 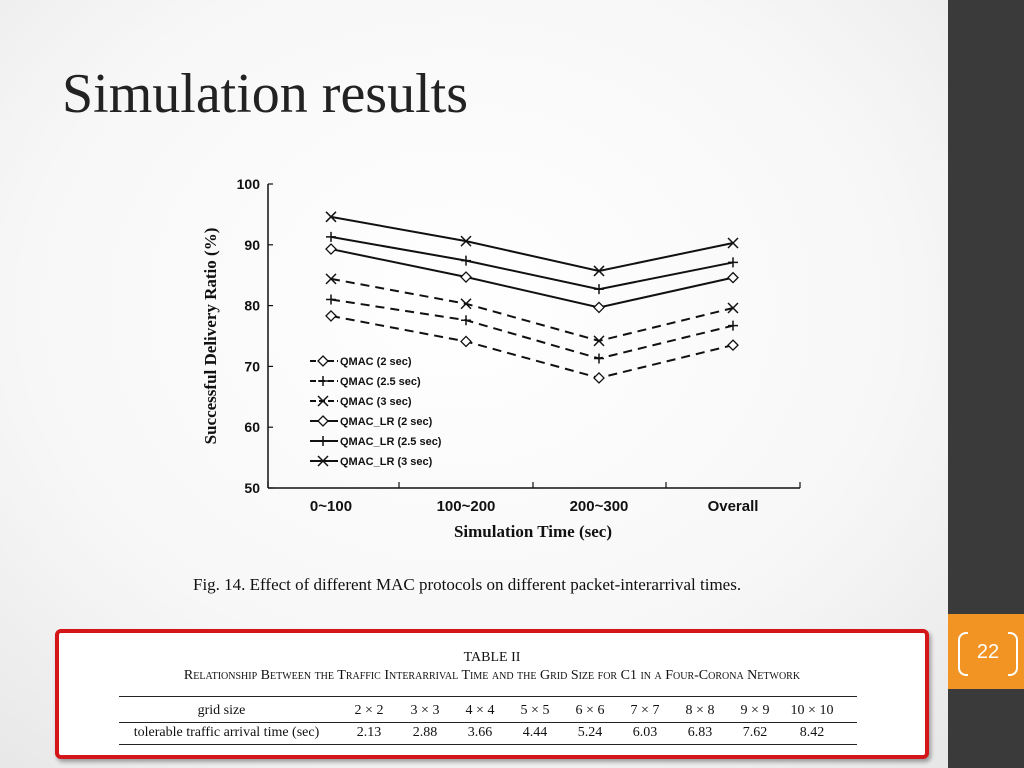 What do you see at coordinates (812, 710) in the screenshot?
I see `grid-size-cell: 10 × 10` at bounding box center [812, 710].